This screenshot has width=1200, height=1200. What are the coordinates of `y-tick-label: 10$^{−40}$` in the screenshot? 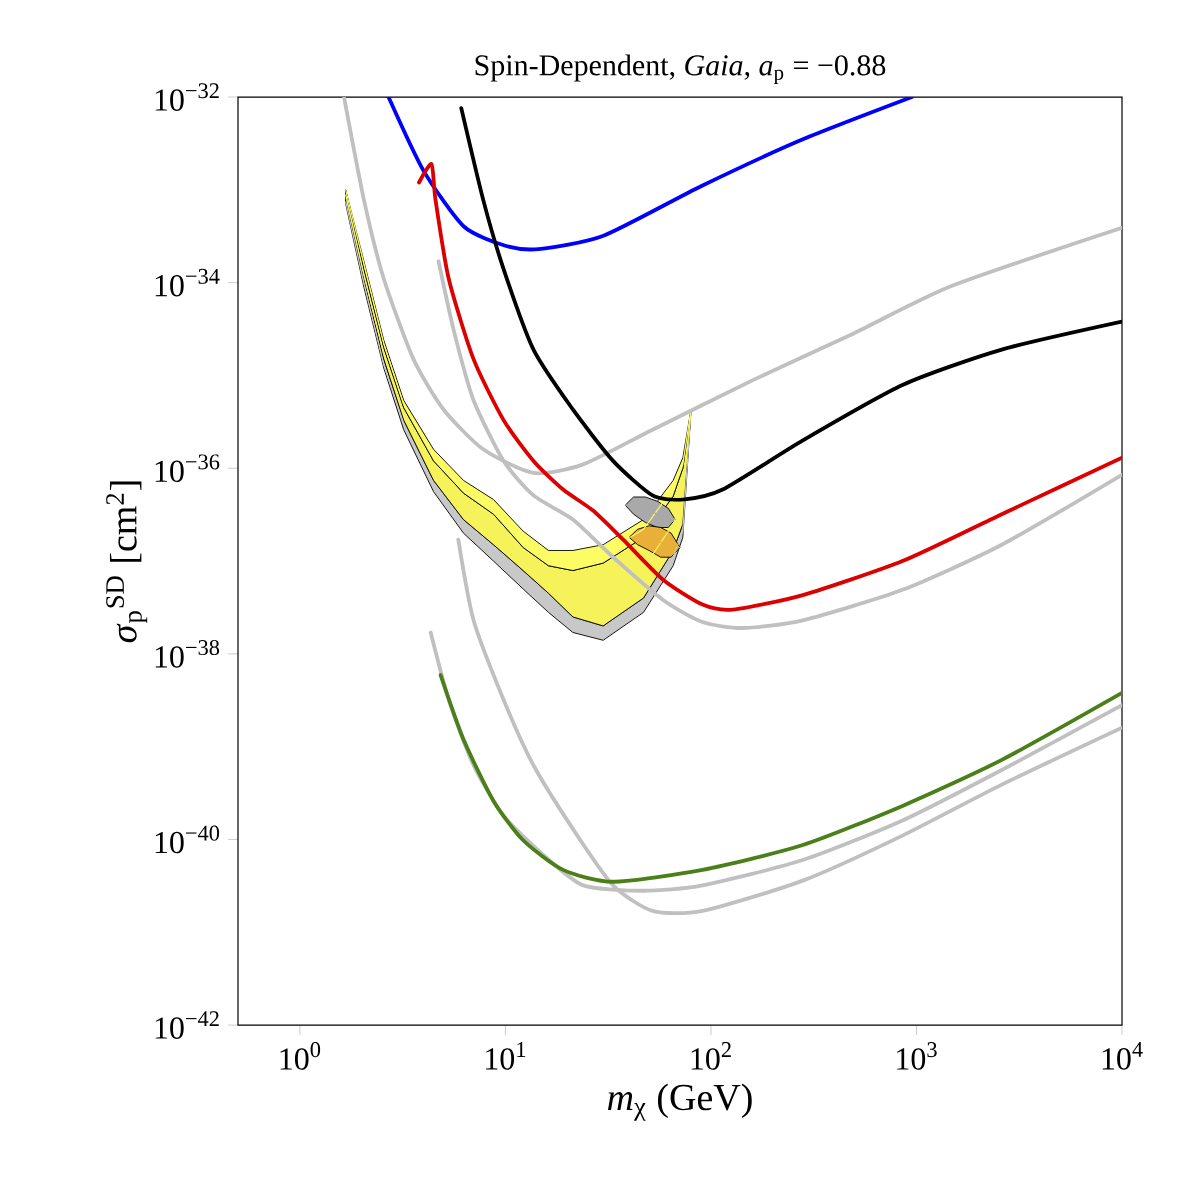 It's located at (187, 839).